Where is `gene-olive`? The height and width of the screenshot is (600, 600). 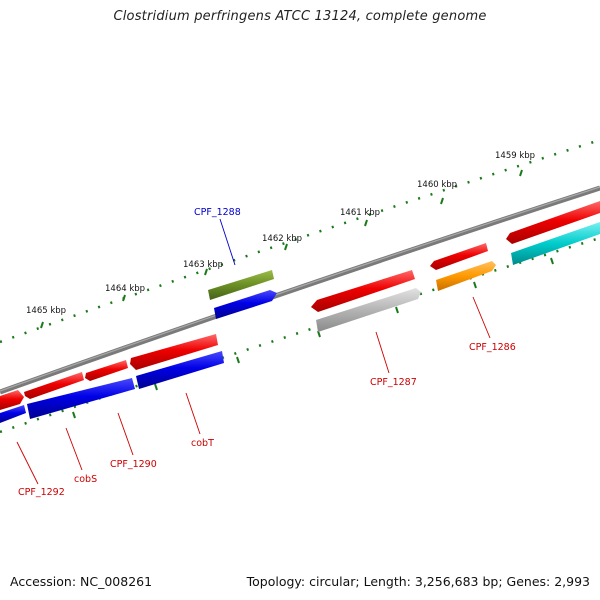 gene-olive is located at coordinates (241, 285).